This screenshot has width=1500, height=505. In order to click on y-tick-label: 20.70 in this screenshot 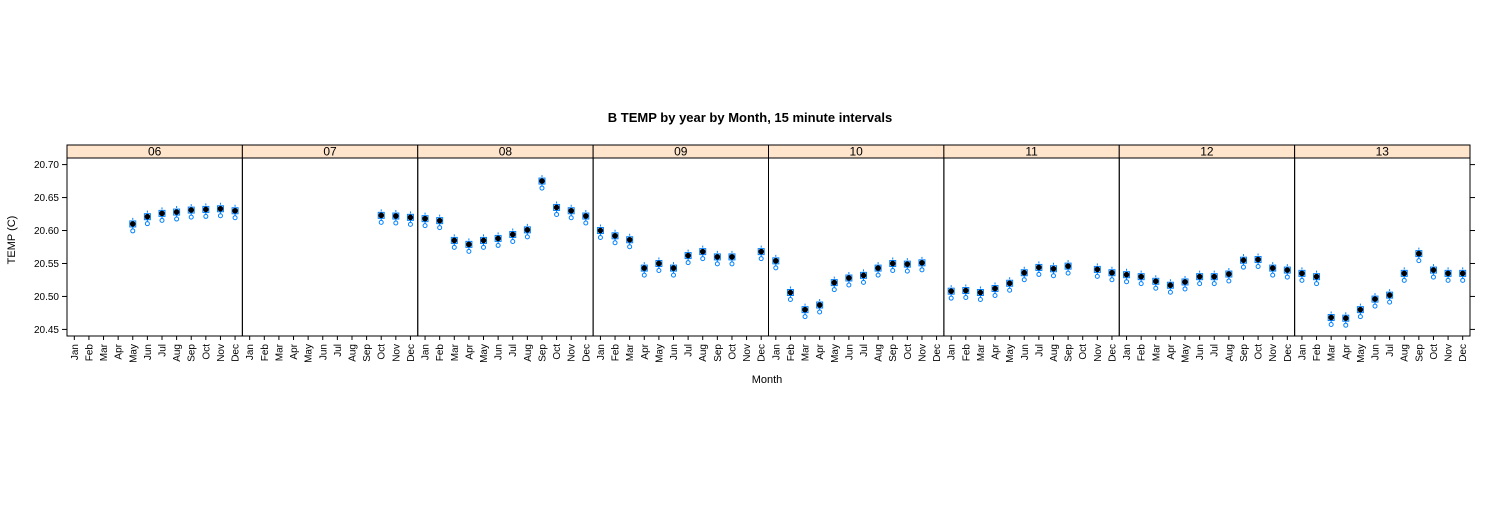, I will do `click(46, 165)`.